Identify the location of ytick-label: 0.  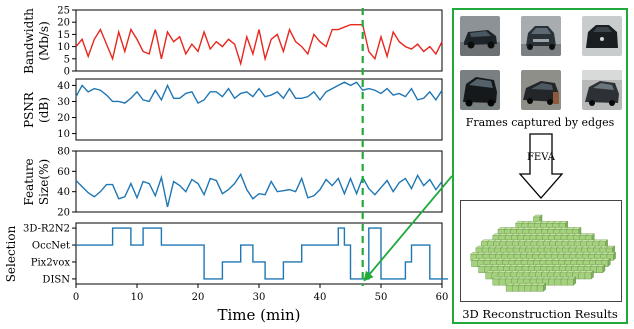
(67, 72).